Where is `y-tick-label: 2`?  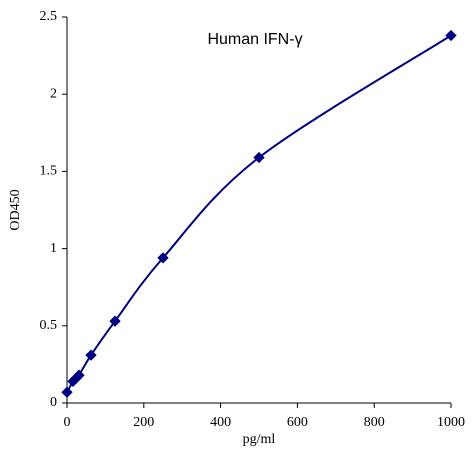 y-tick-label: 2 is located at coordinates (53, 93).